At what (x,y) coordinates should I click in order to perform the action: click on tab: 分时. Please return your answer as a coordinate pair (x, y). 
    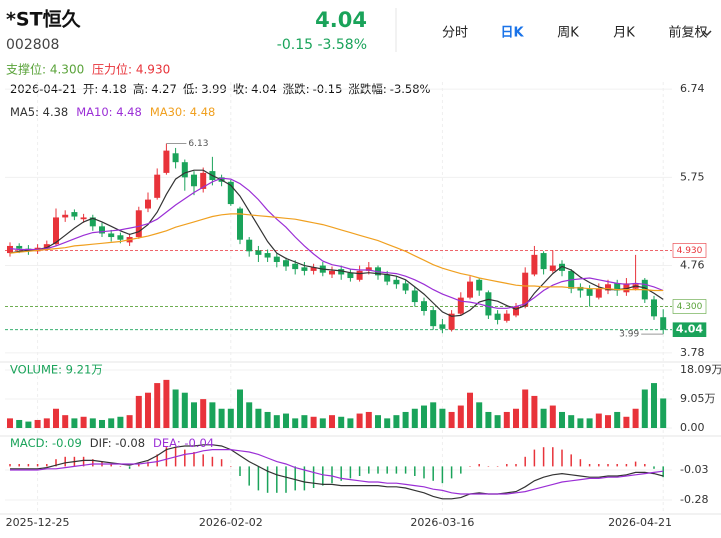
    Looking at the image, I should click on (455, 33).